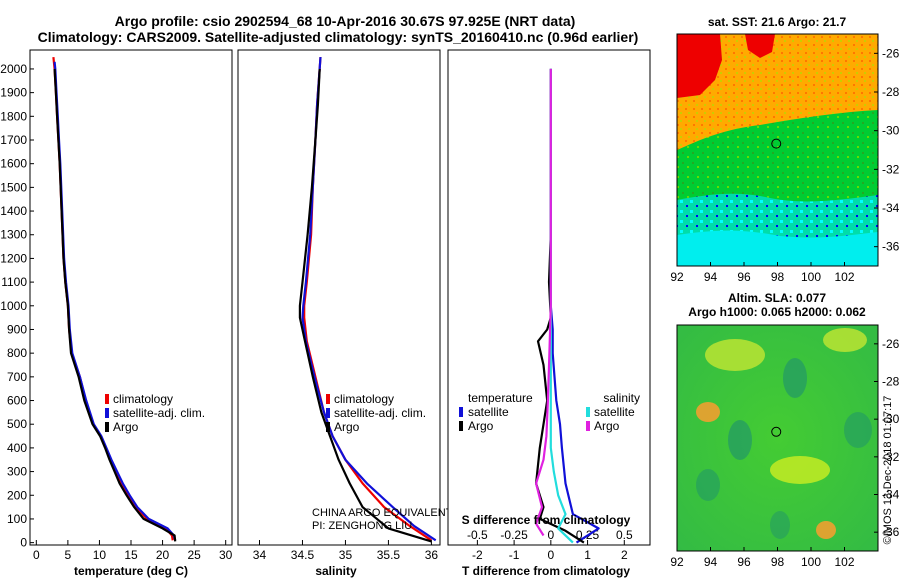 The width and height of the screenshot is (900, 580). What do you see at coordinates (760, 46) in the screenshot?
I see `sst-hot-region-north` at bounding box center [760, 46].